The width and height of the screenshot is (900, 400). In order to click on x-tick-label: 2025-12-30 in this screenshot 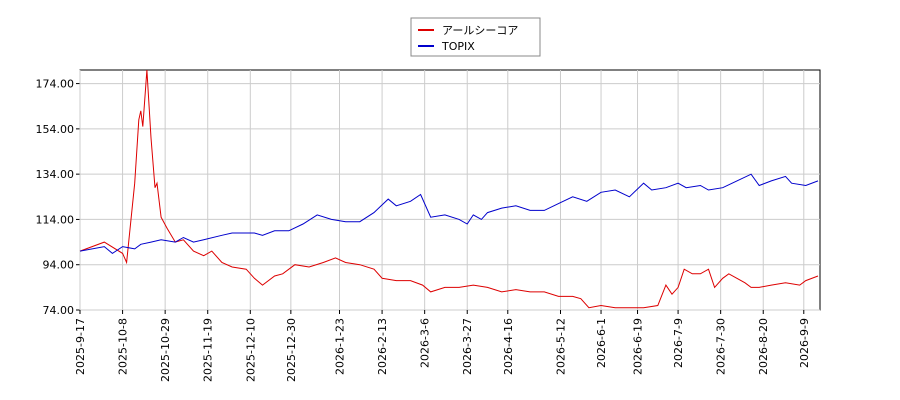, I will do `click(291, 350)`.